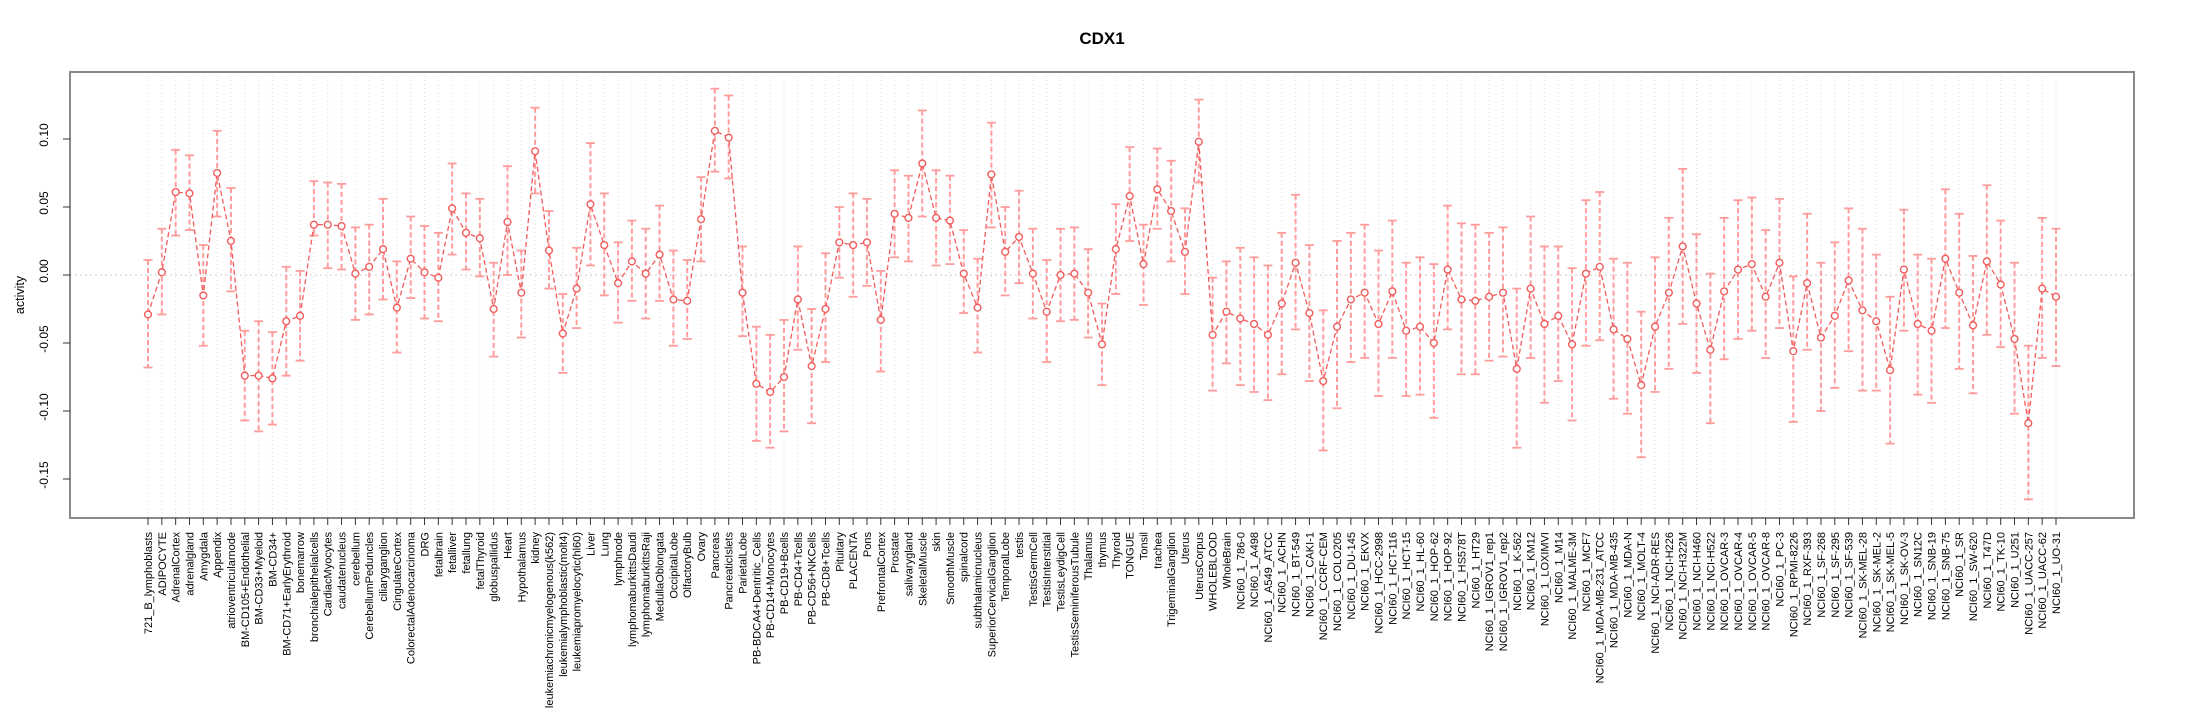 The height and width of the screenshot is (720, 2205). I want to click on x-tick-label: NCI60_1_OVCAR-4, so click(1739, 581).